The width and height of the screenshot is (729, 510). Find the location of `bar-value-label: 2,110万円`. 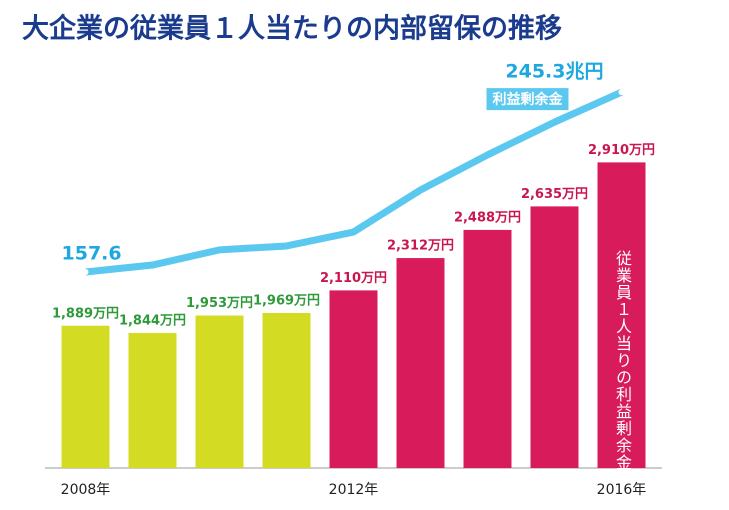

bar-value-label: 2,110万円 is located at coordinates (353, 278).